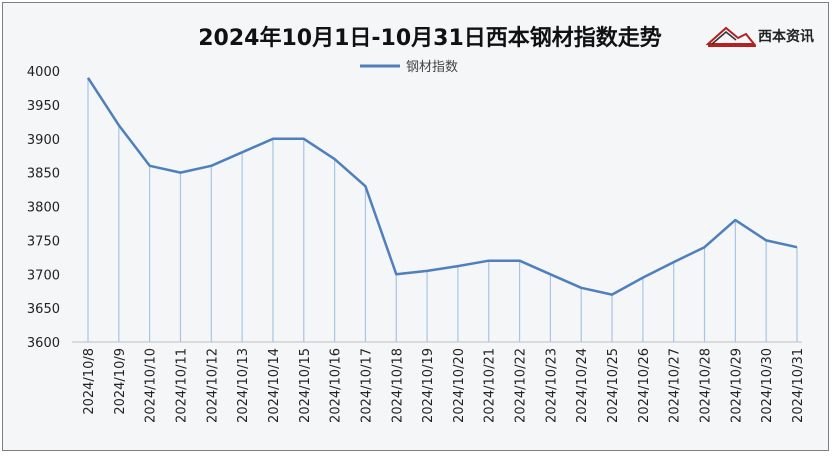  Describe the element at coordinates (243, 385) in the screenshot. I see `x-tick-label: 2024/10/13` at that location.